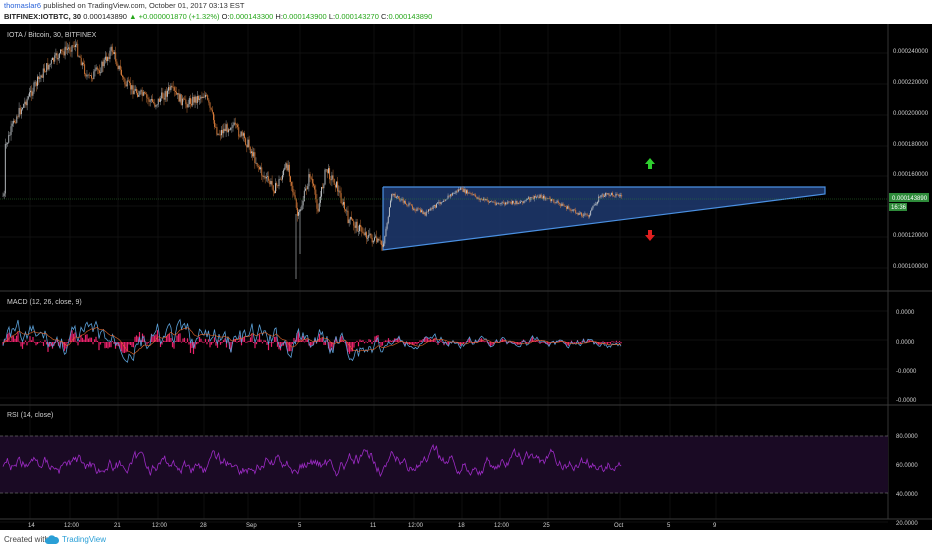  I want to click on arrow-down-icon, so click(650, 235).